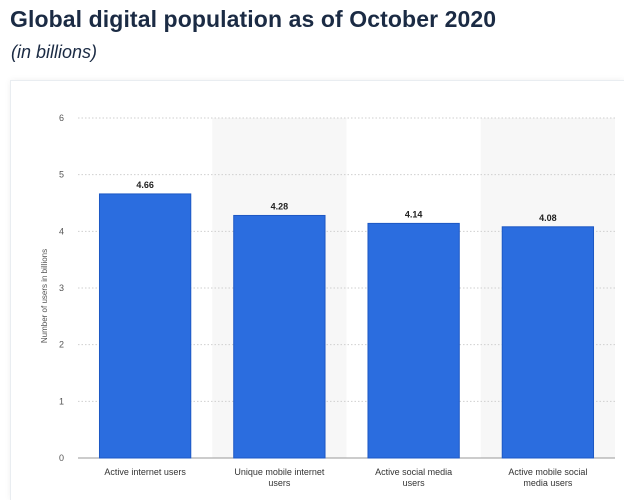 Image resolution: width=624 pixels, height=500 pixels. What do you see at coordinates (145, 472) in the screenshot?
I see `x-category-label: Active internet users` at bounding box center [145, 472].